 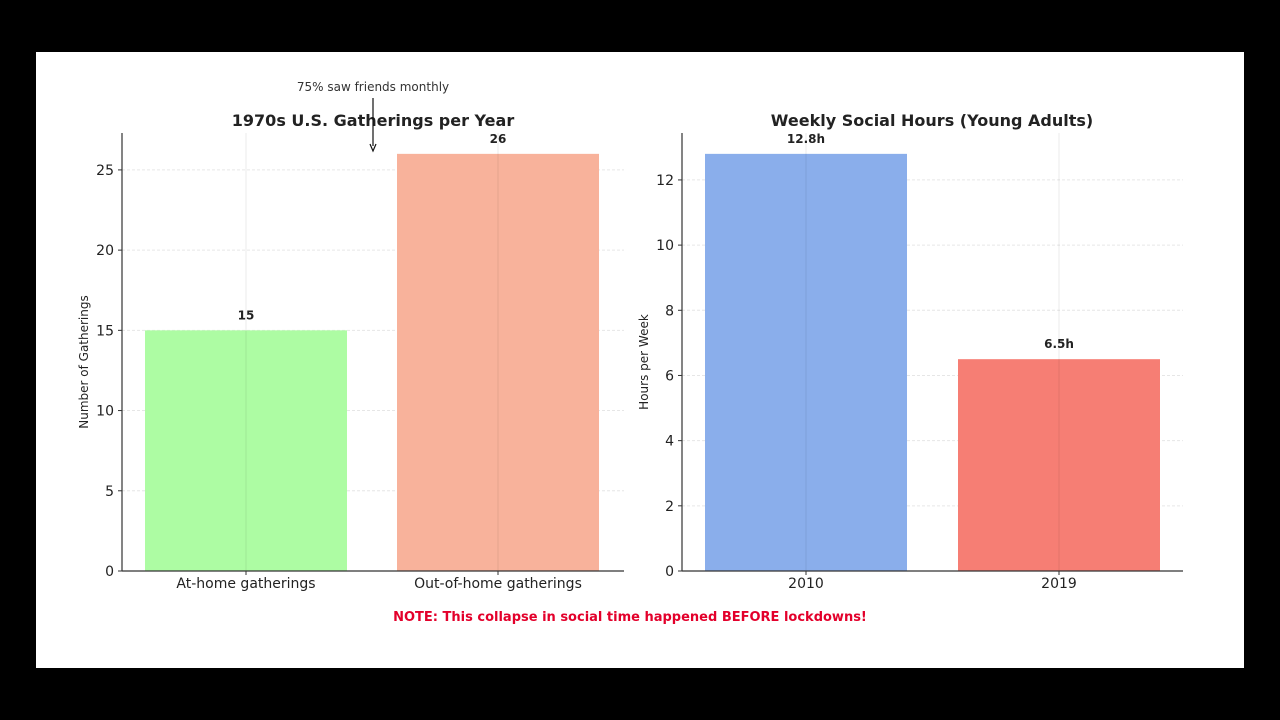 I want to click on bar-value-label: 12.8h, so click(x=806, y=139).